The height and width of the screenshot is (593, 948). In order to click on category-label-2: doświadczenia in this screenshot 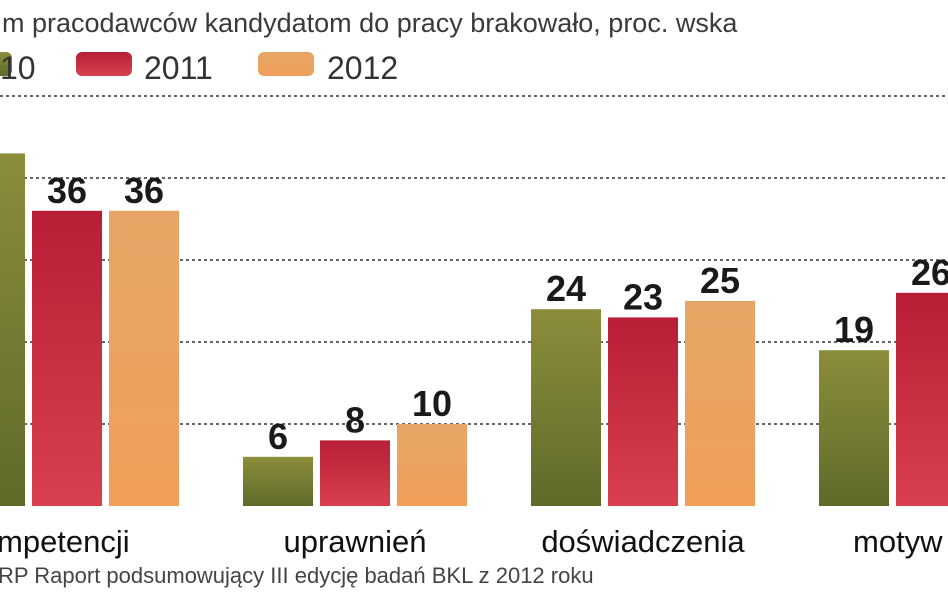, I will do `click(643, 541)`.